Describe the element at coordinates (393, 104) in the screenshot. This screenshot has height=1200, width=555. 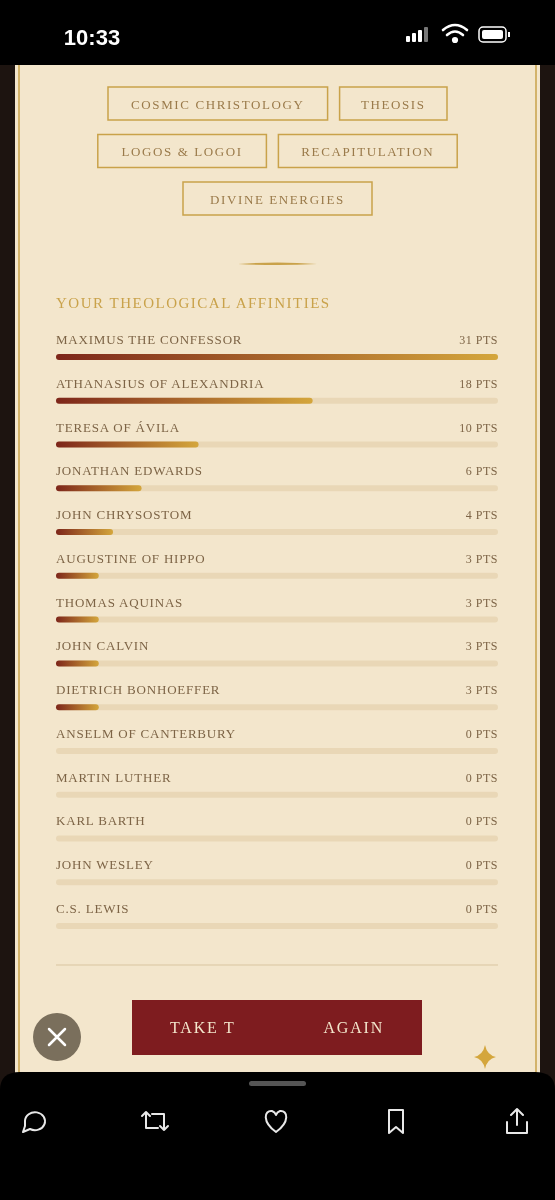
I see `text: THEOSIS` at that location.